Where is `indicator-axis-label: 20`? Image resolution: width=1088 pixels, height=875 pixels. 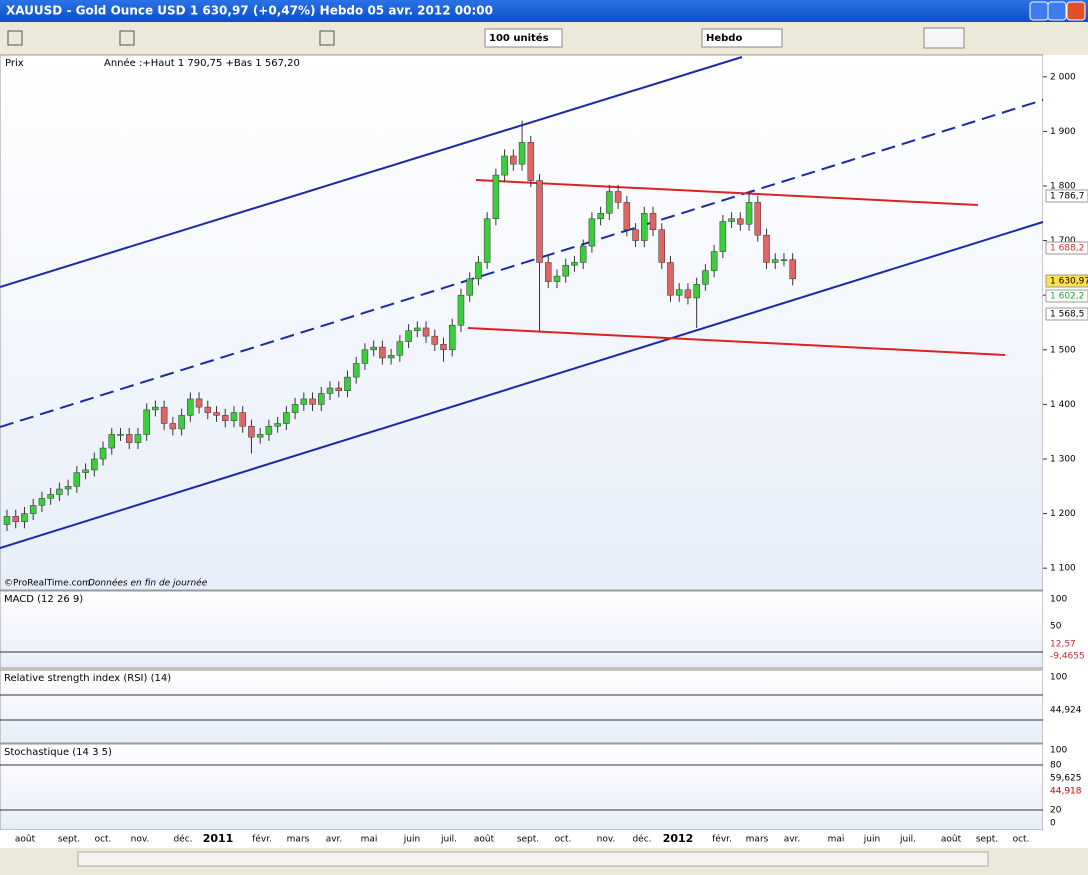 indicator-axis-label: 20 is located at coordinates (1056, 811).